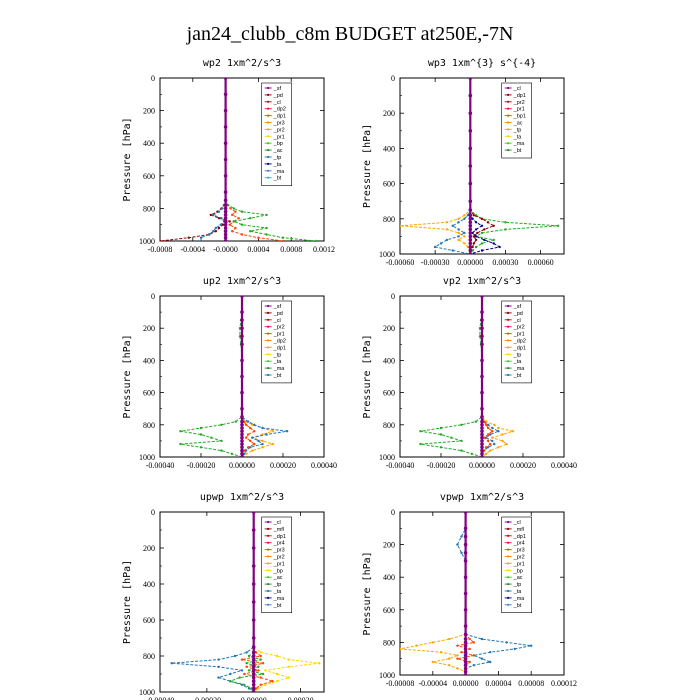 Image resolution: width=700 pixels, height=700 pixels. I want to click on legend-entry: _pr1, so click(519, 564).